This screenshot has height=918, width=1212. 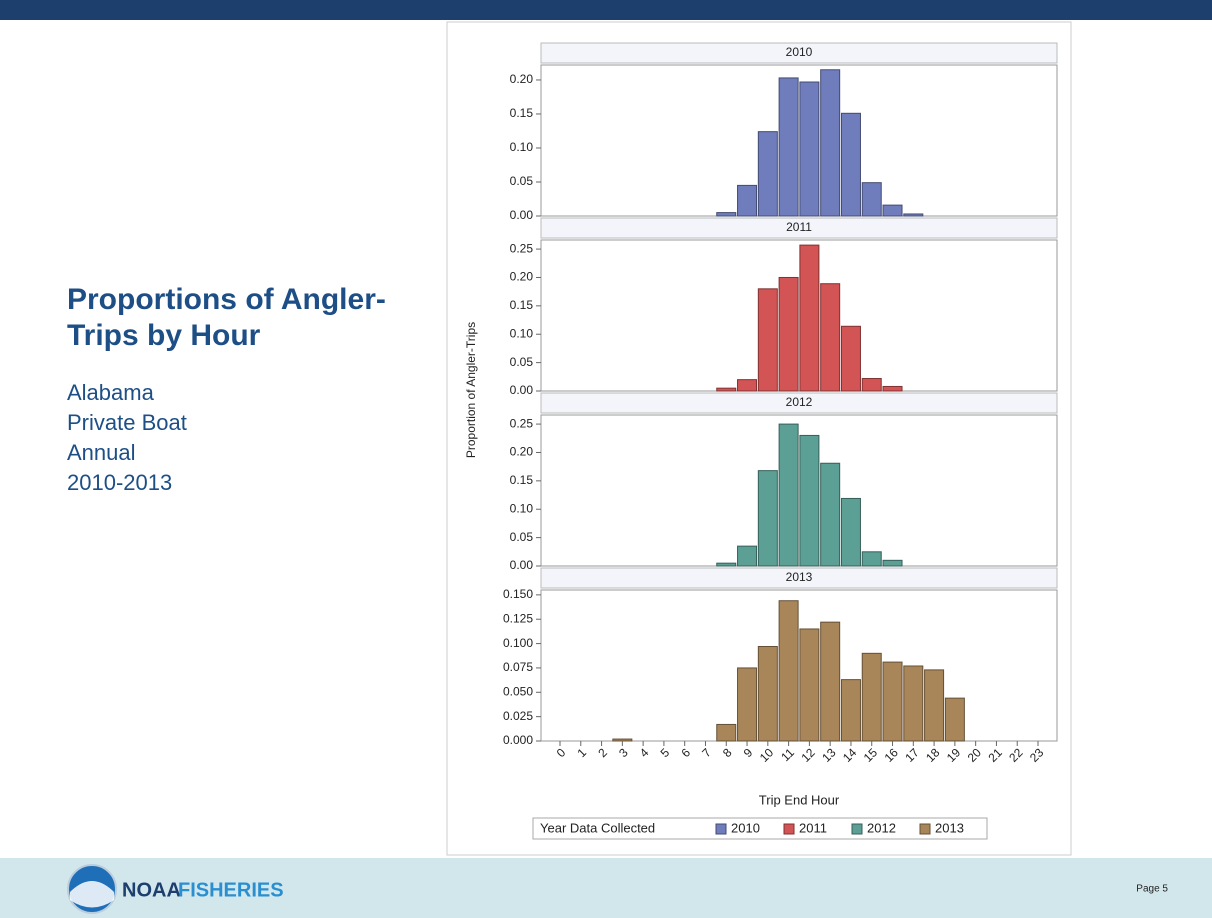 What do you see at coordinates (606, 10) in the screenshot?
I see `top-bar` at bounding box center [606, 10].